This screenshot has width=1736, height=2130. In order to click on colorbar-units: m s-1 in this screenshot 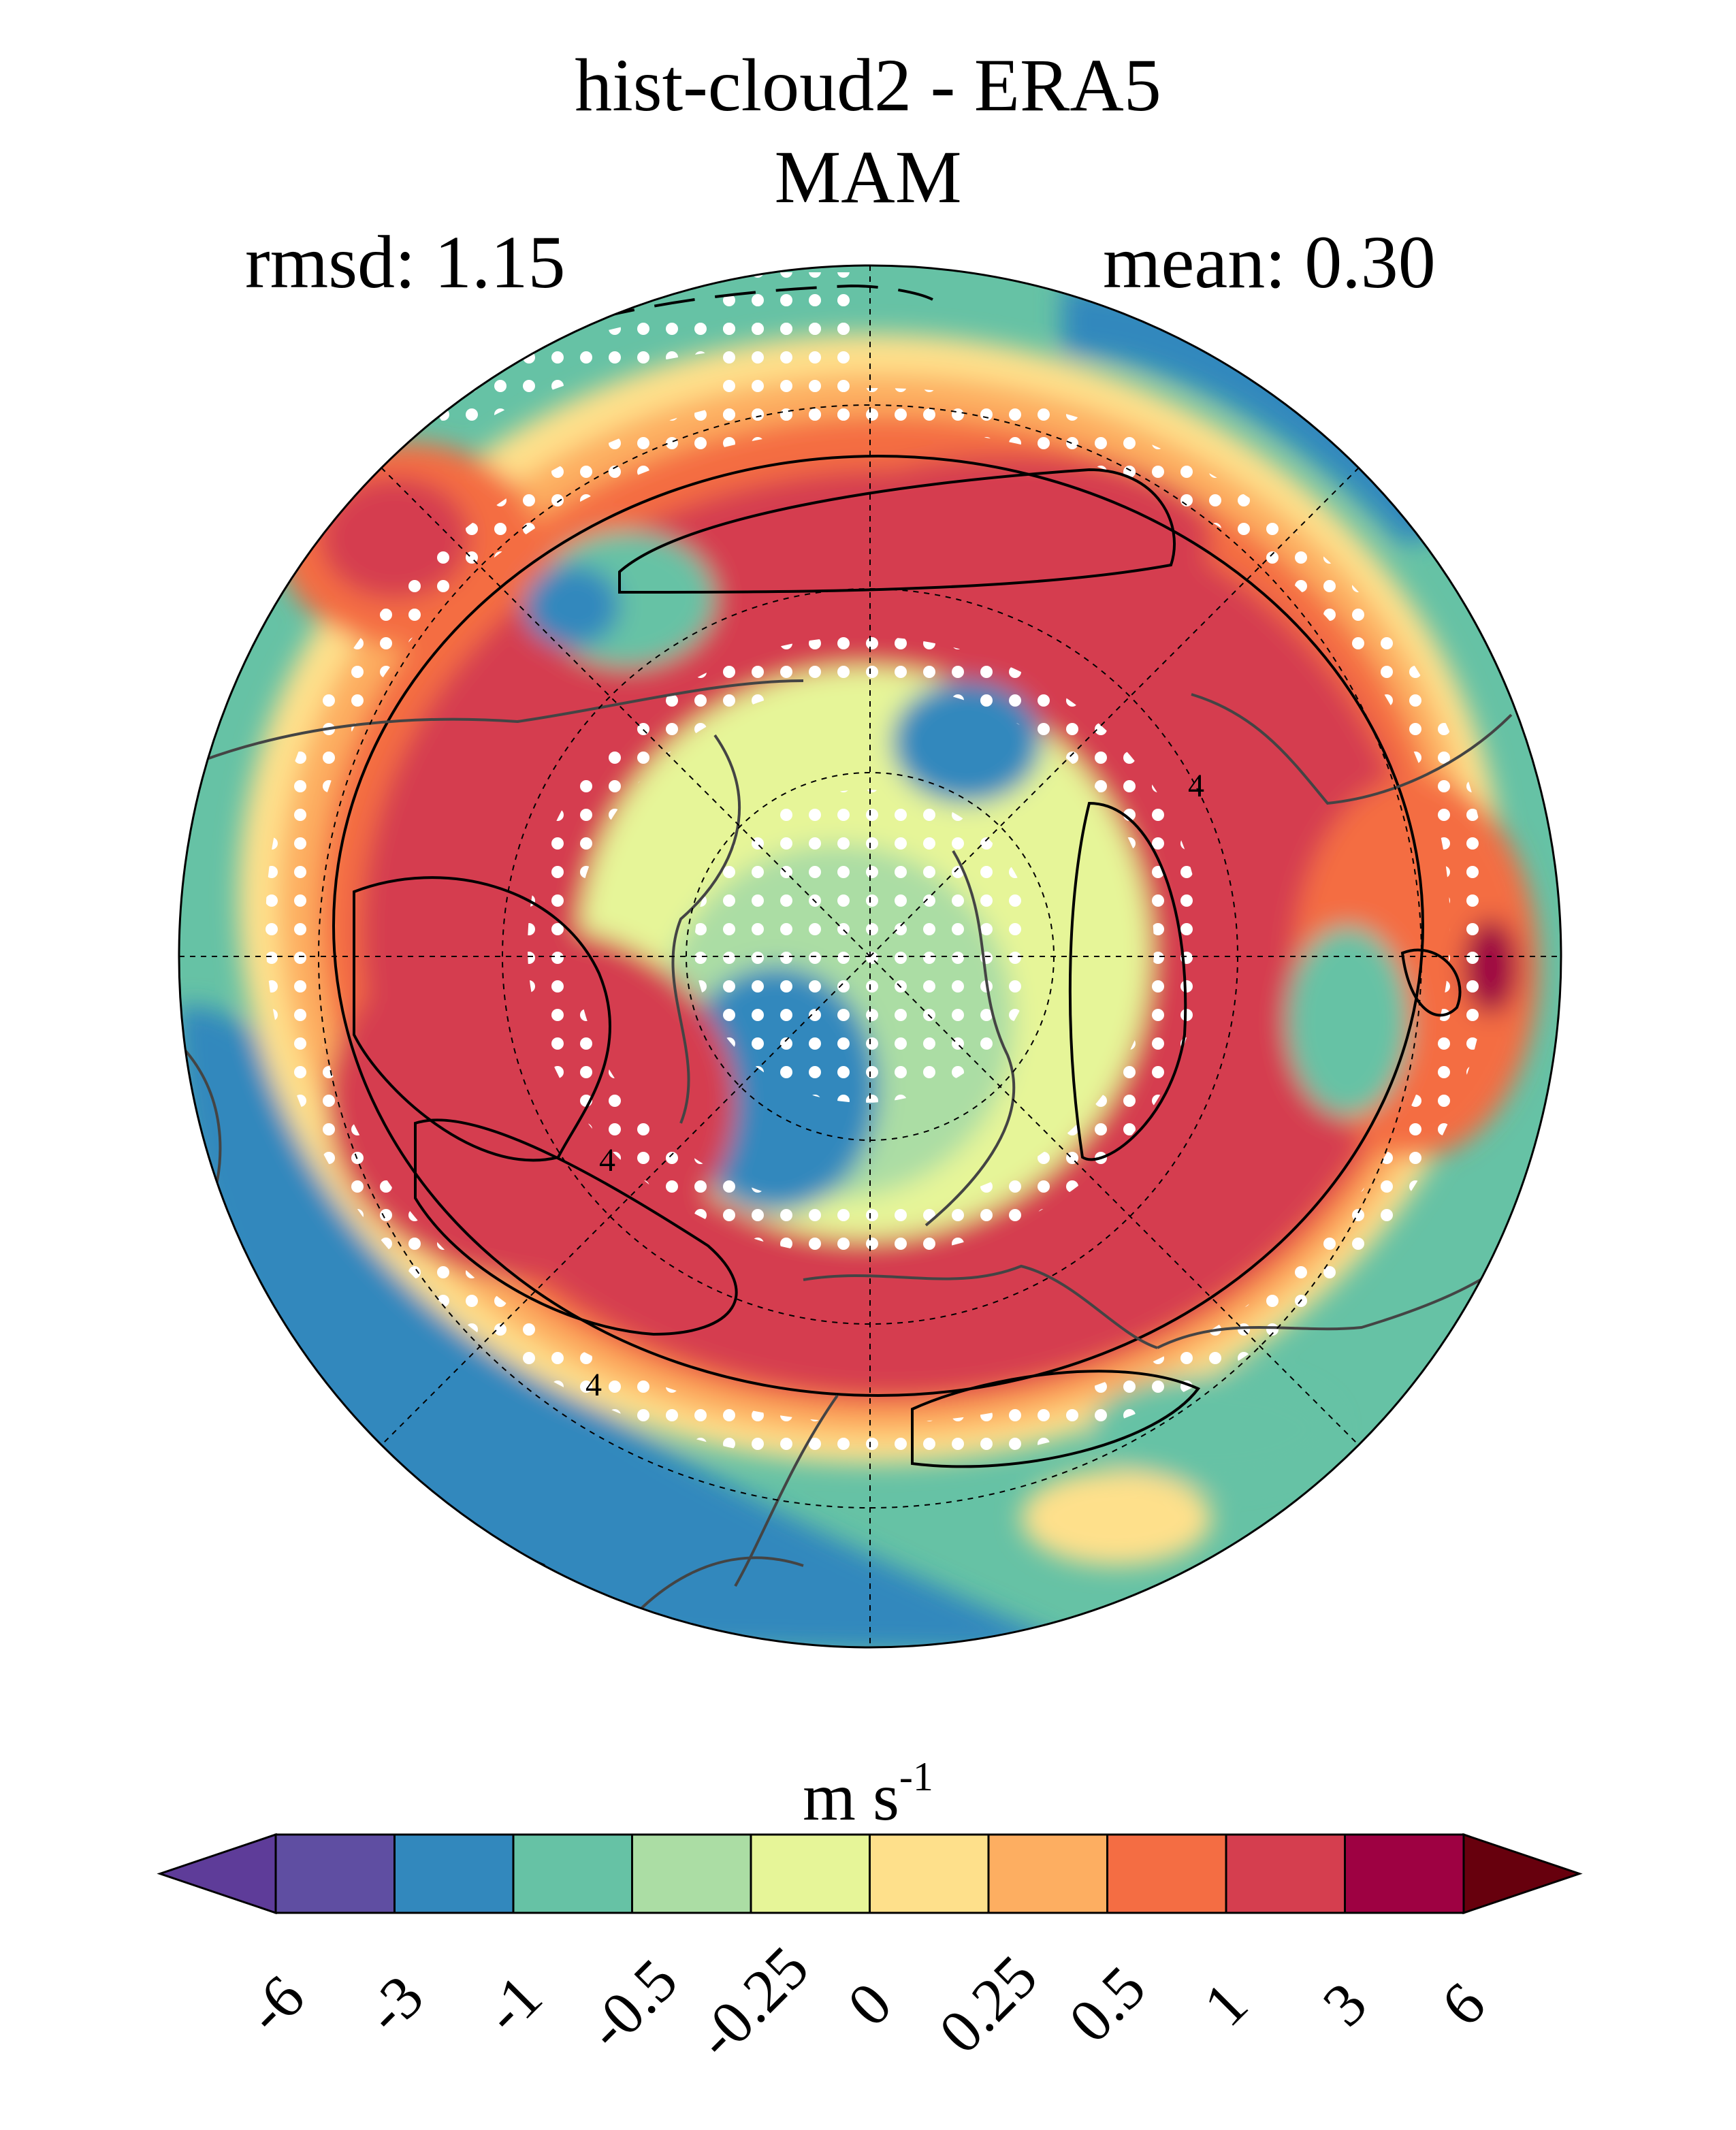, I will do `click(868, 1794)`.